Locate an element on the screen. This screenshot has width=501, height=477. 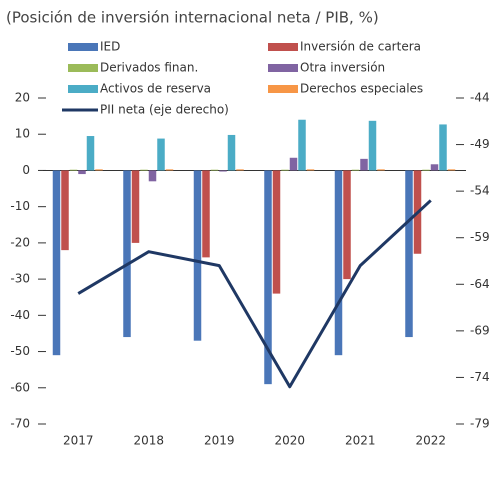
x-tick-label: 2021 is located at coordinates (360, 441).